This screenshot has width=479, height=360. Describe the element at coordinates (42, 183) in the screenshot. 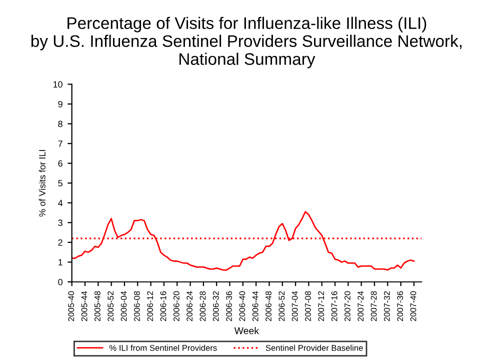

I see `y-axis-title: % of Visits for ILI` at that location.